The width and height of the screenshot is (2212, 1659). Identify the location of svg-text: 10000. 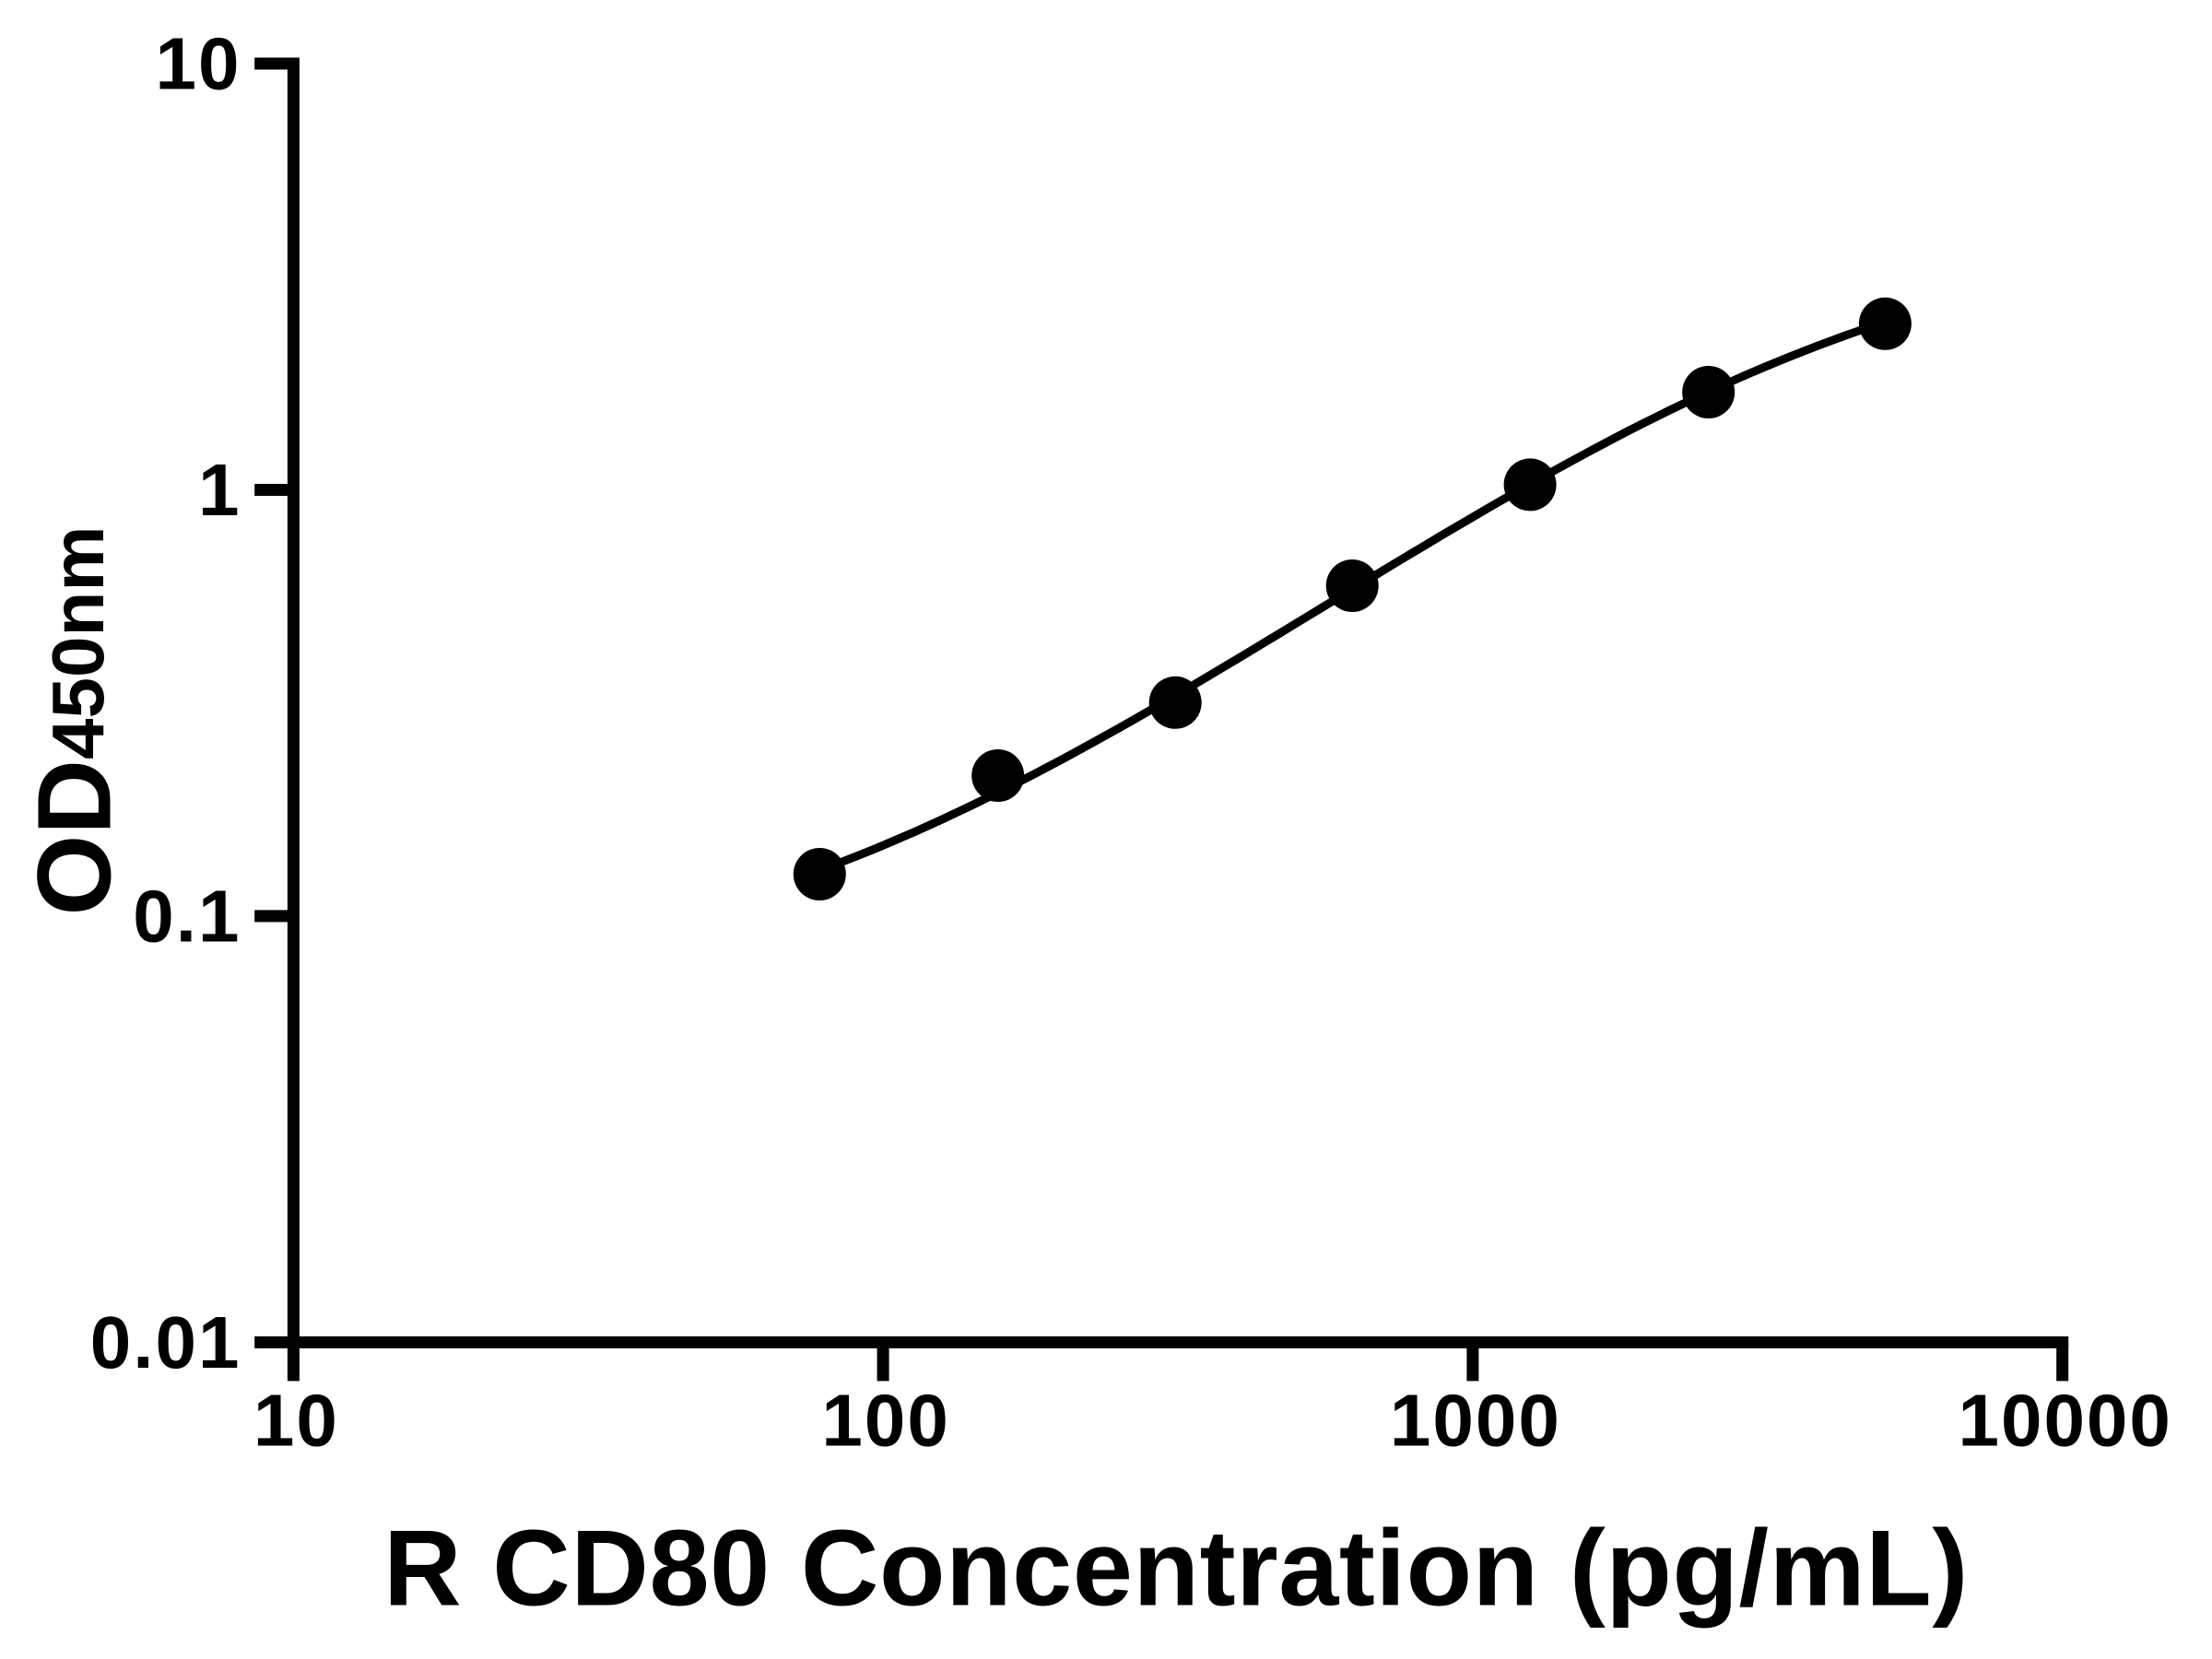
(2064, 1420).